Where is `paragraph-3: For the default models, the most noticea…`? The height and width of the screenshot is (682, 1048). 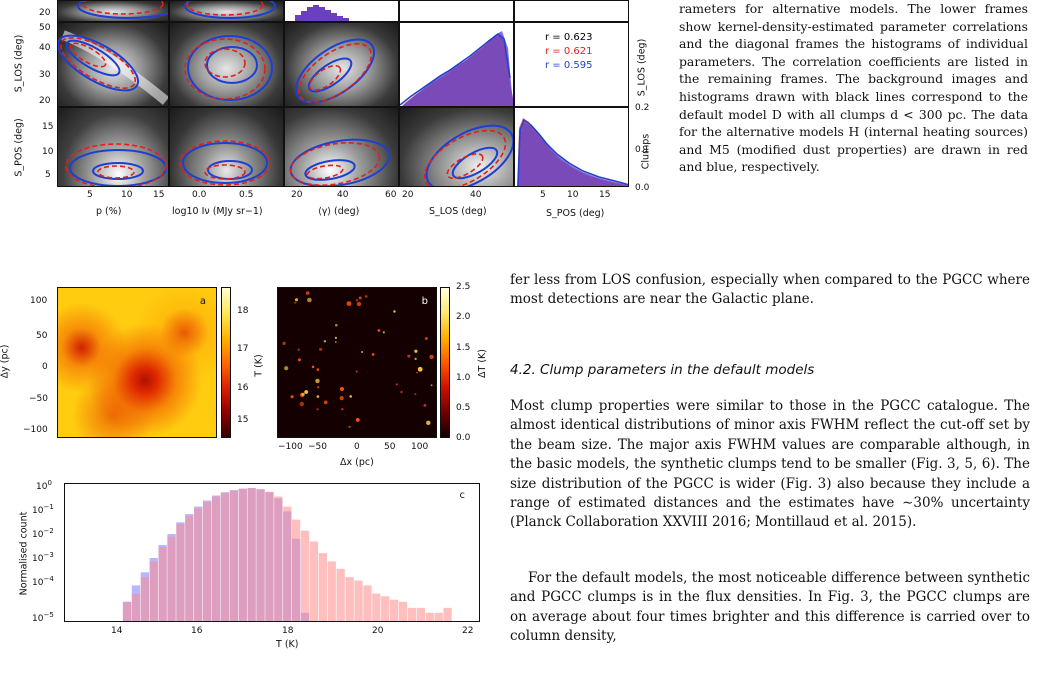
paragraph-3: For the default models, the most noticea… is located at coordinates (770, 608).